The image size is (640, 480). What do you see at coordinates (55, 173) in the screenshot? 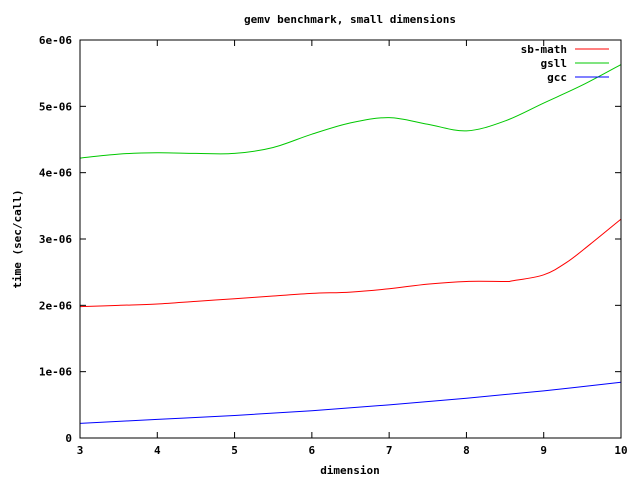
I see `y-tick-label: 4e-06` at bounding box center [55, 173].